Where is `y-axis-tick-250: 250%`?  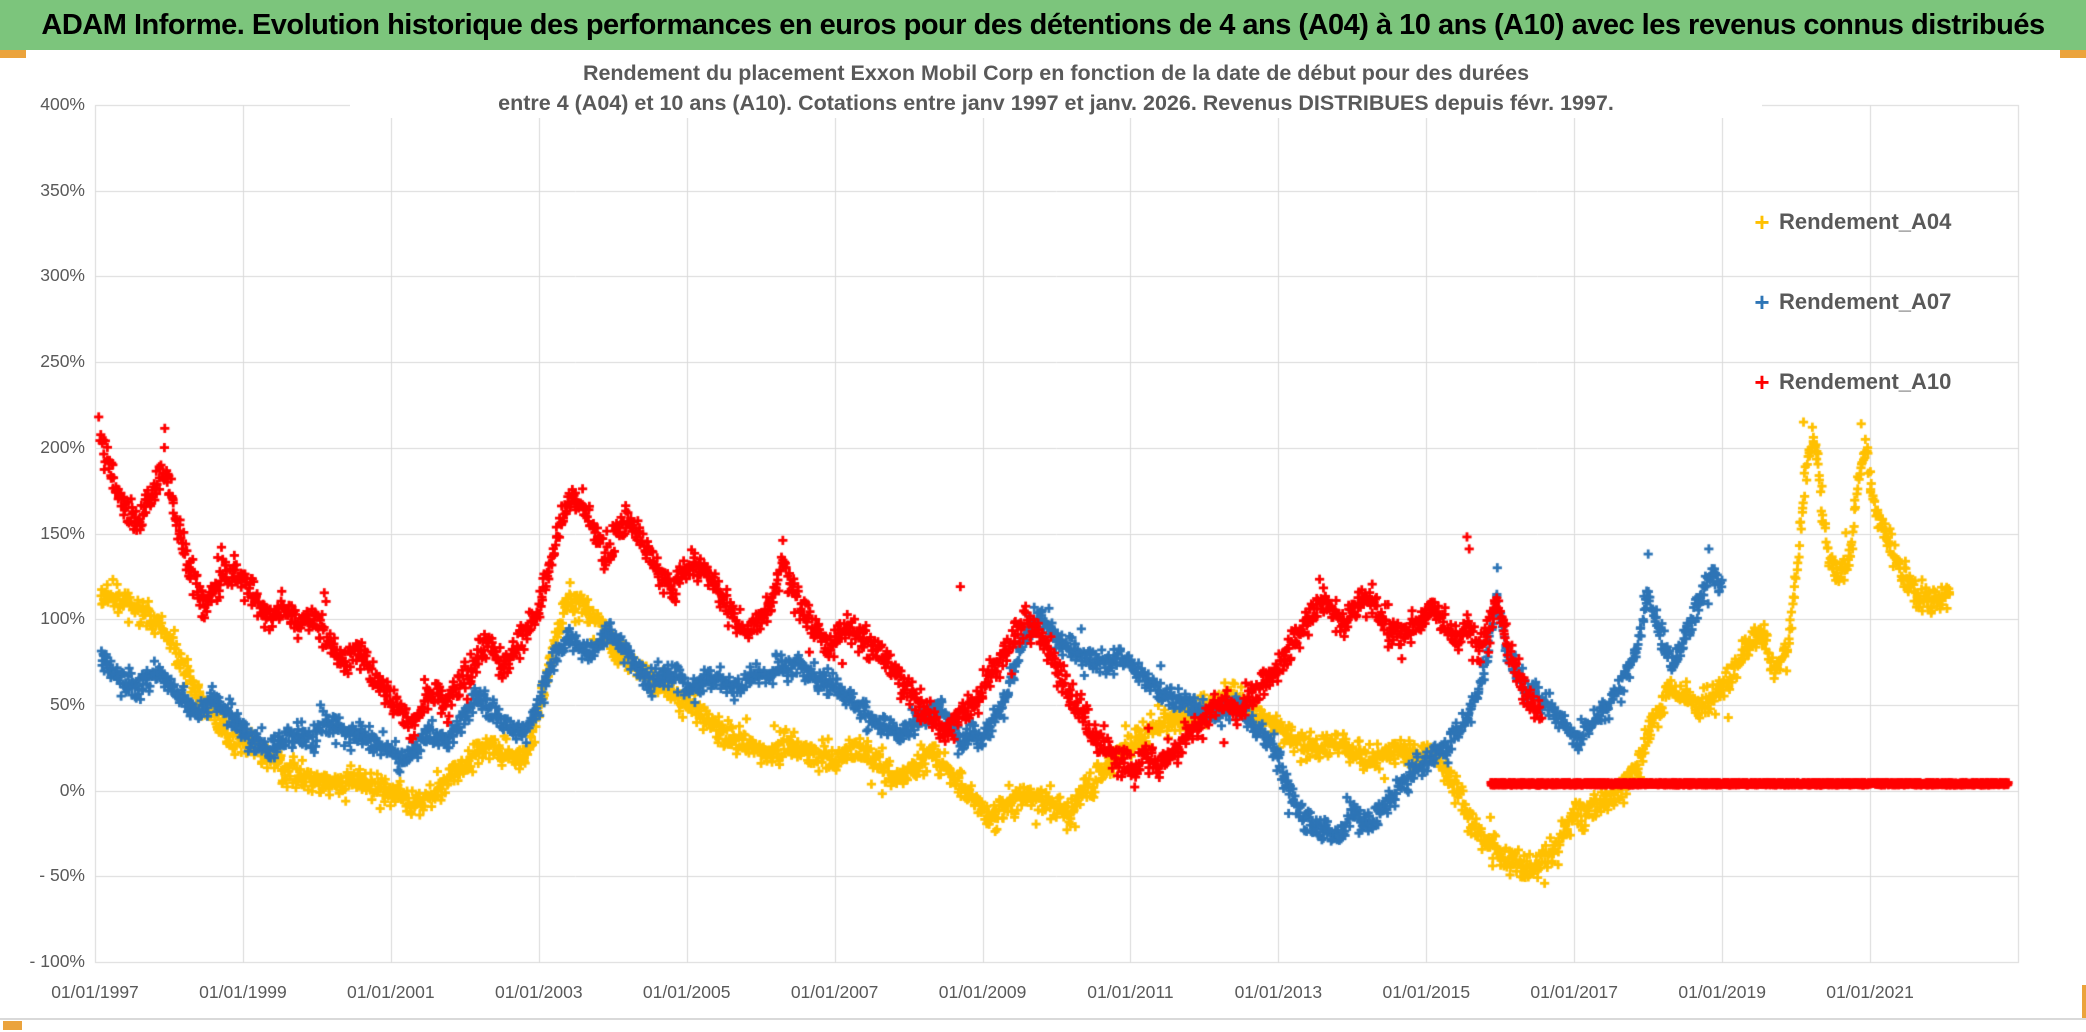 y-axis-tick-250: 250% is located at coordinates (62, 361).